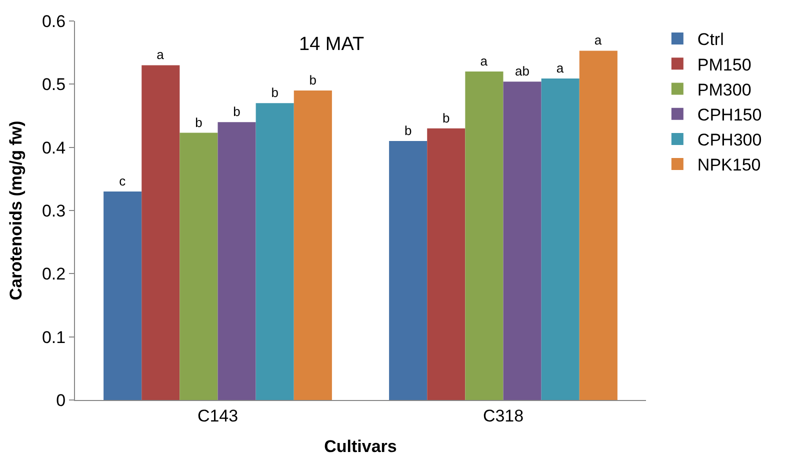 The width and height of the screenshot is (786, 470). What do you see at coordinates (54, 84) in the screenshot?
I see `y-tick-label: 0.5` at bounding box center [54, 84].